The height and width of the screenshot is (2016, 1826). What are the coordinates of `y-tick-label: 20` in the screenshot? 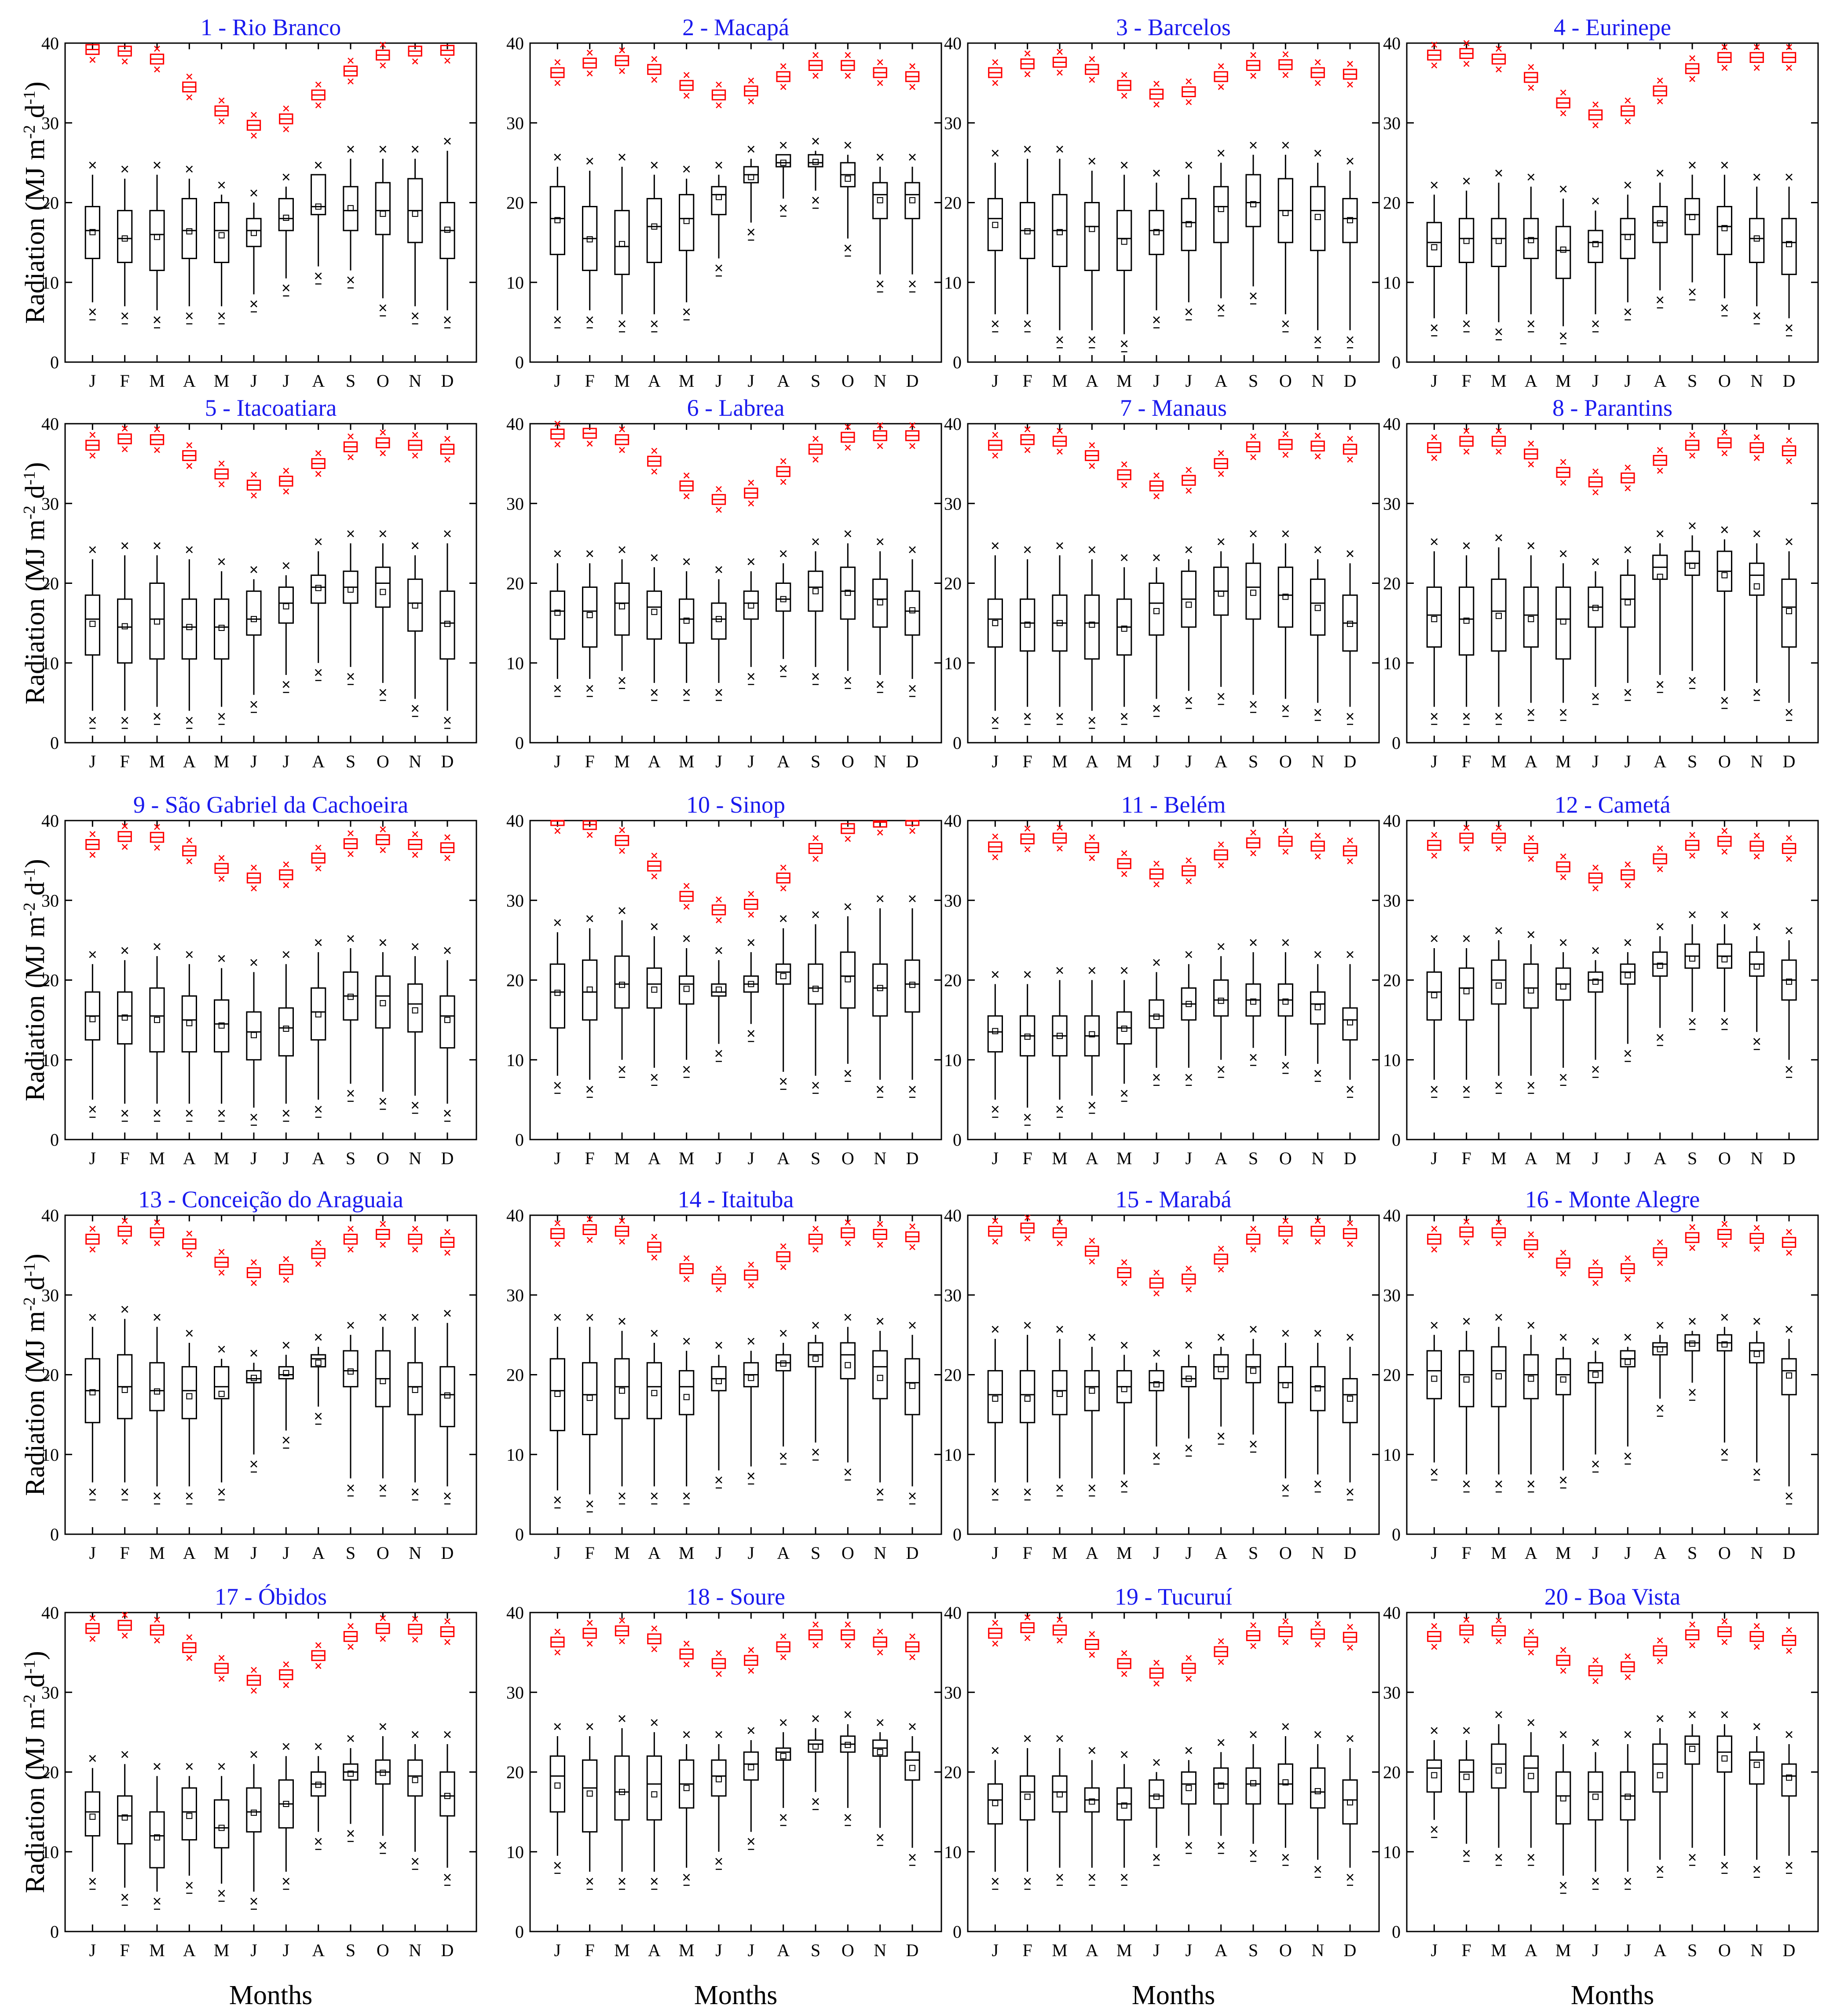 It's located at (515, 203).